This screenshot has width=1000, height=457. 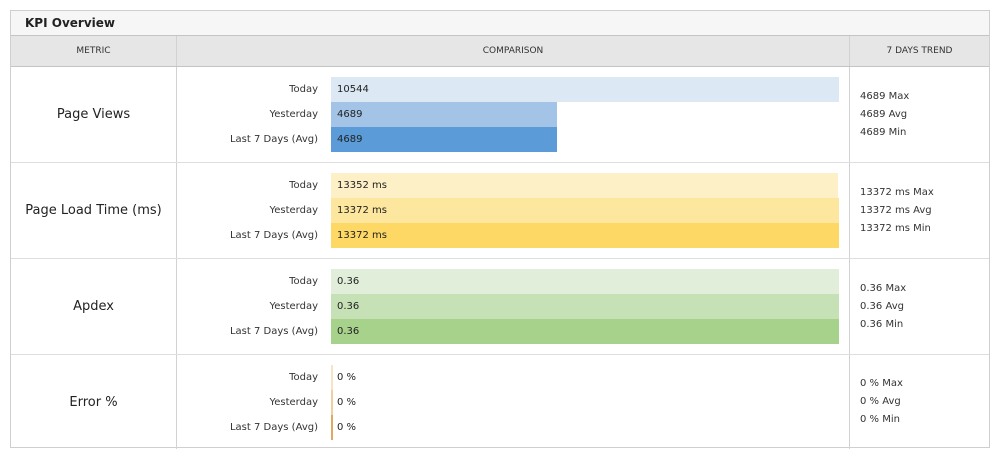 I want to click on comparison-bar-row: Last 7 Days (Avg) 0 %, so click(x=513, y=427).